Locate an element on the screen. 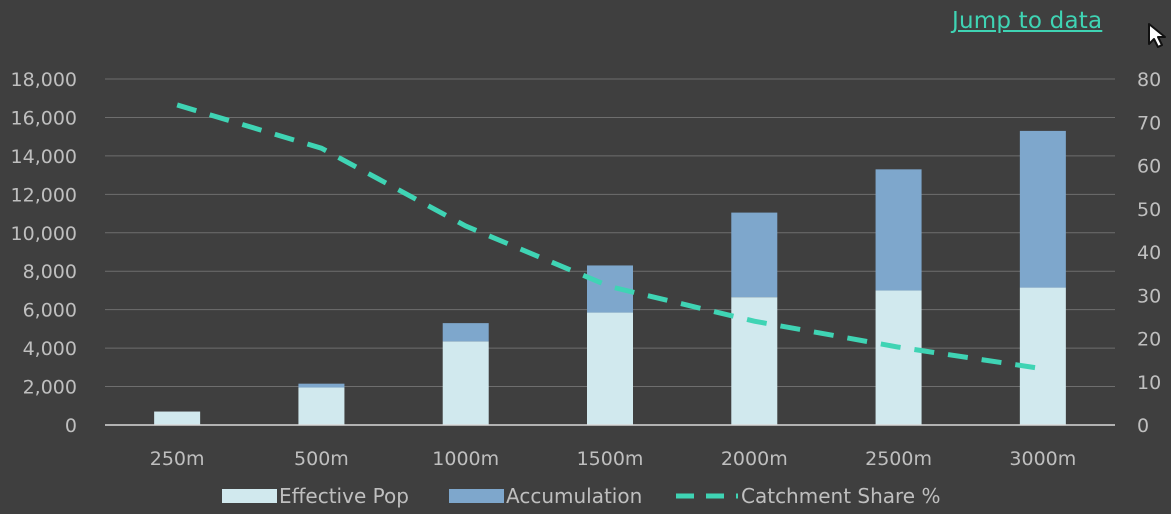  y-left-tick-label: 18,000 is located at coordinates (44, 80).